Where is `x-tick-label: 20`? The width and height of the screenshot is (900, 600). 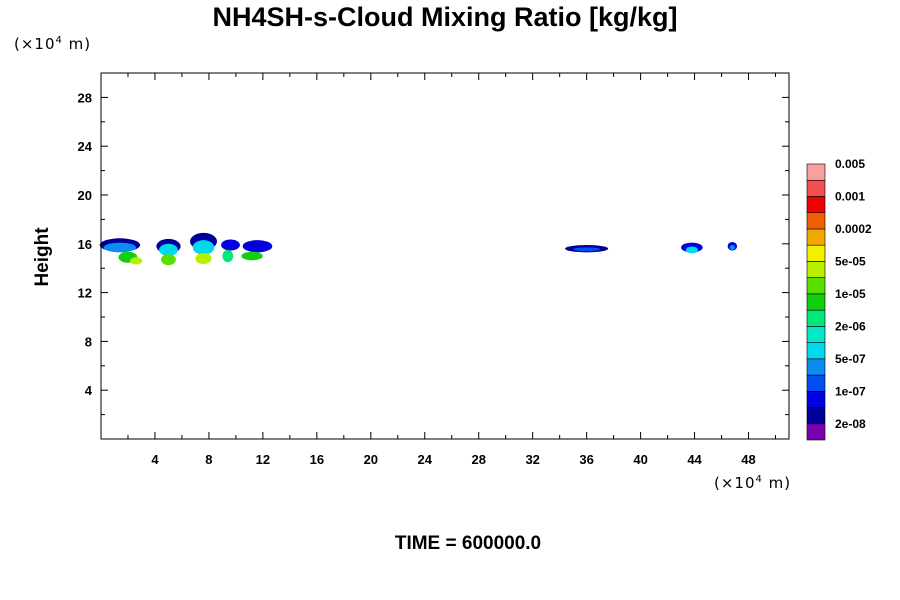 x-tick-label: 20 is located at coordinates (371, 459).